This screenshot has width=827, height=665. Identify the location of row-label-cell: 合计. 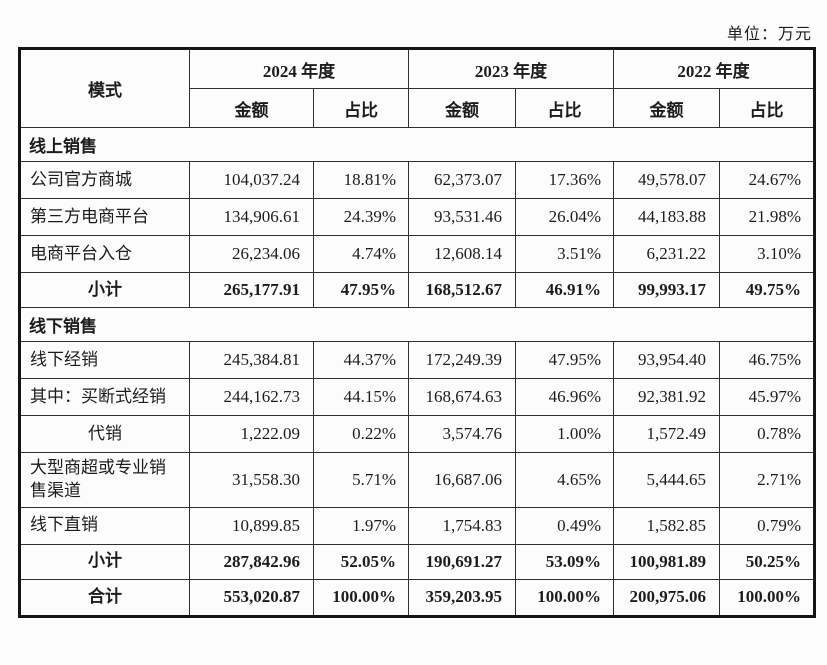
(104, 597).